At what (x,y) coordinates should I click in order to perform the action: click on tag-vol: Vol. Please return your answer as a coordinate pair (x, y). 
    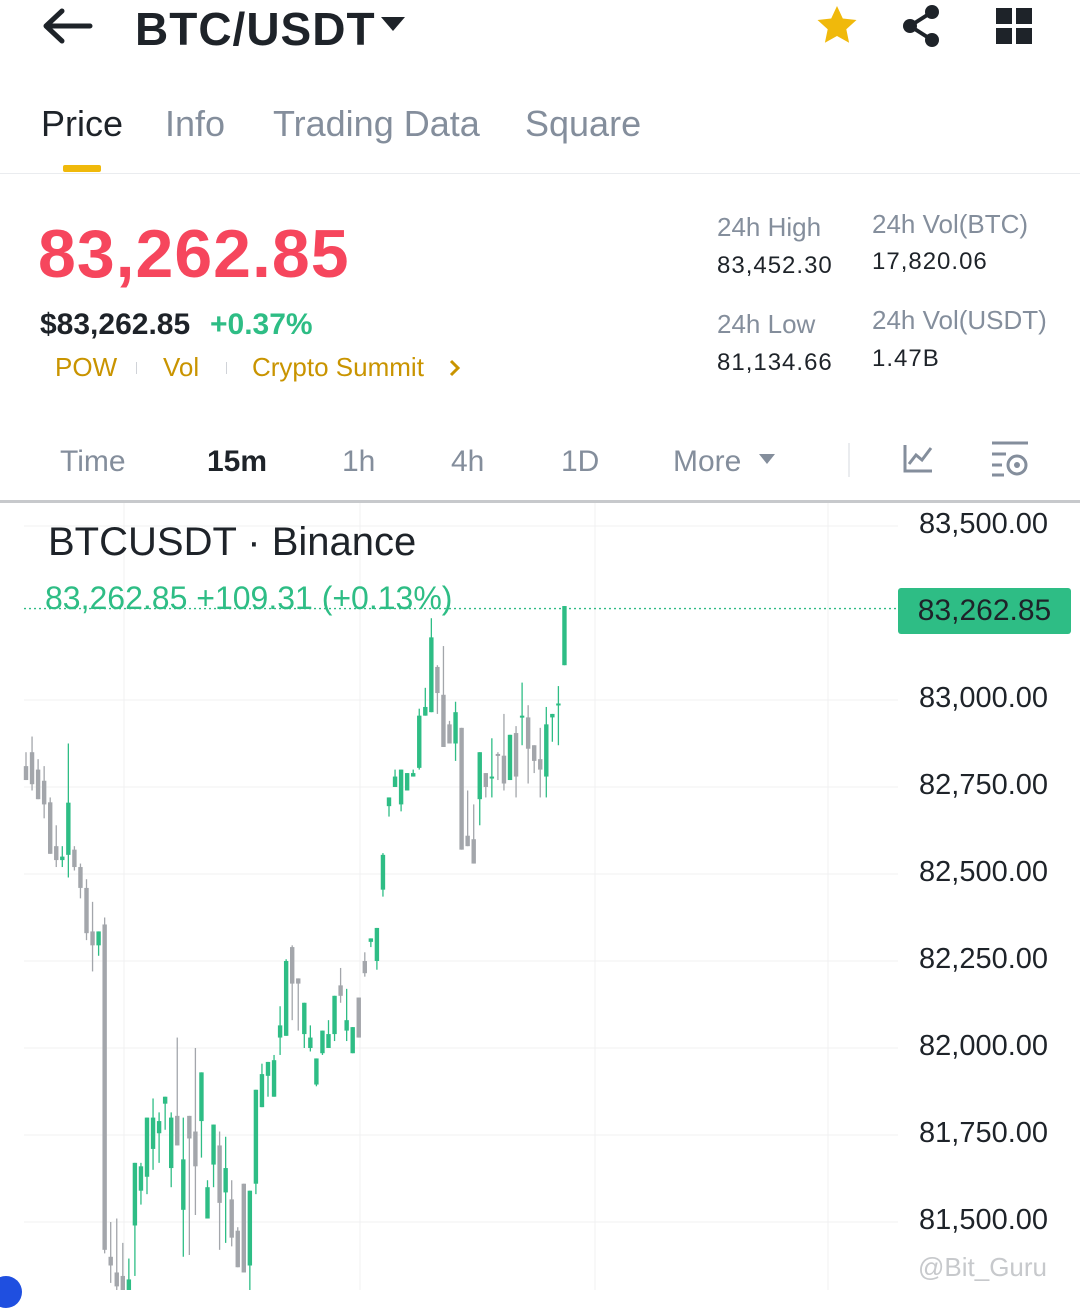
    Looking at the image, I should click on (181, 367).